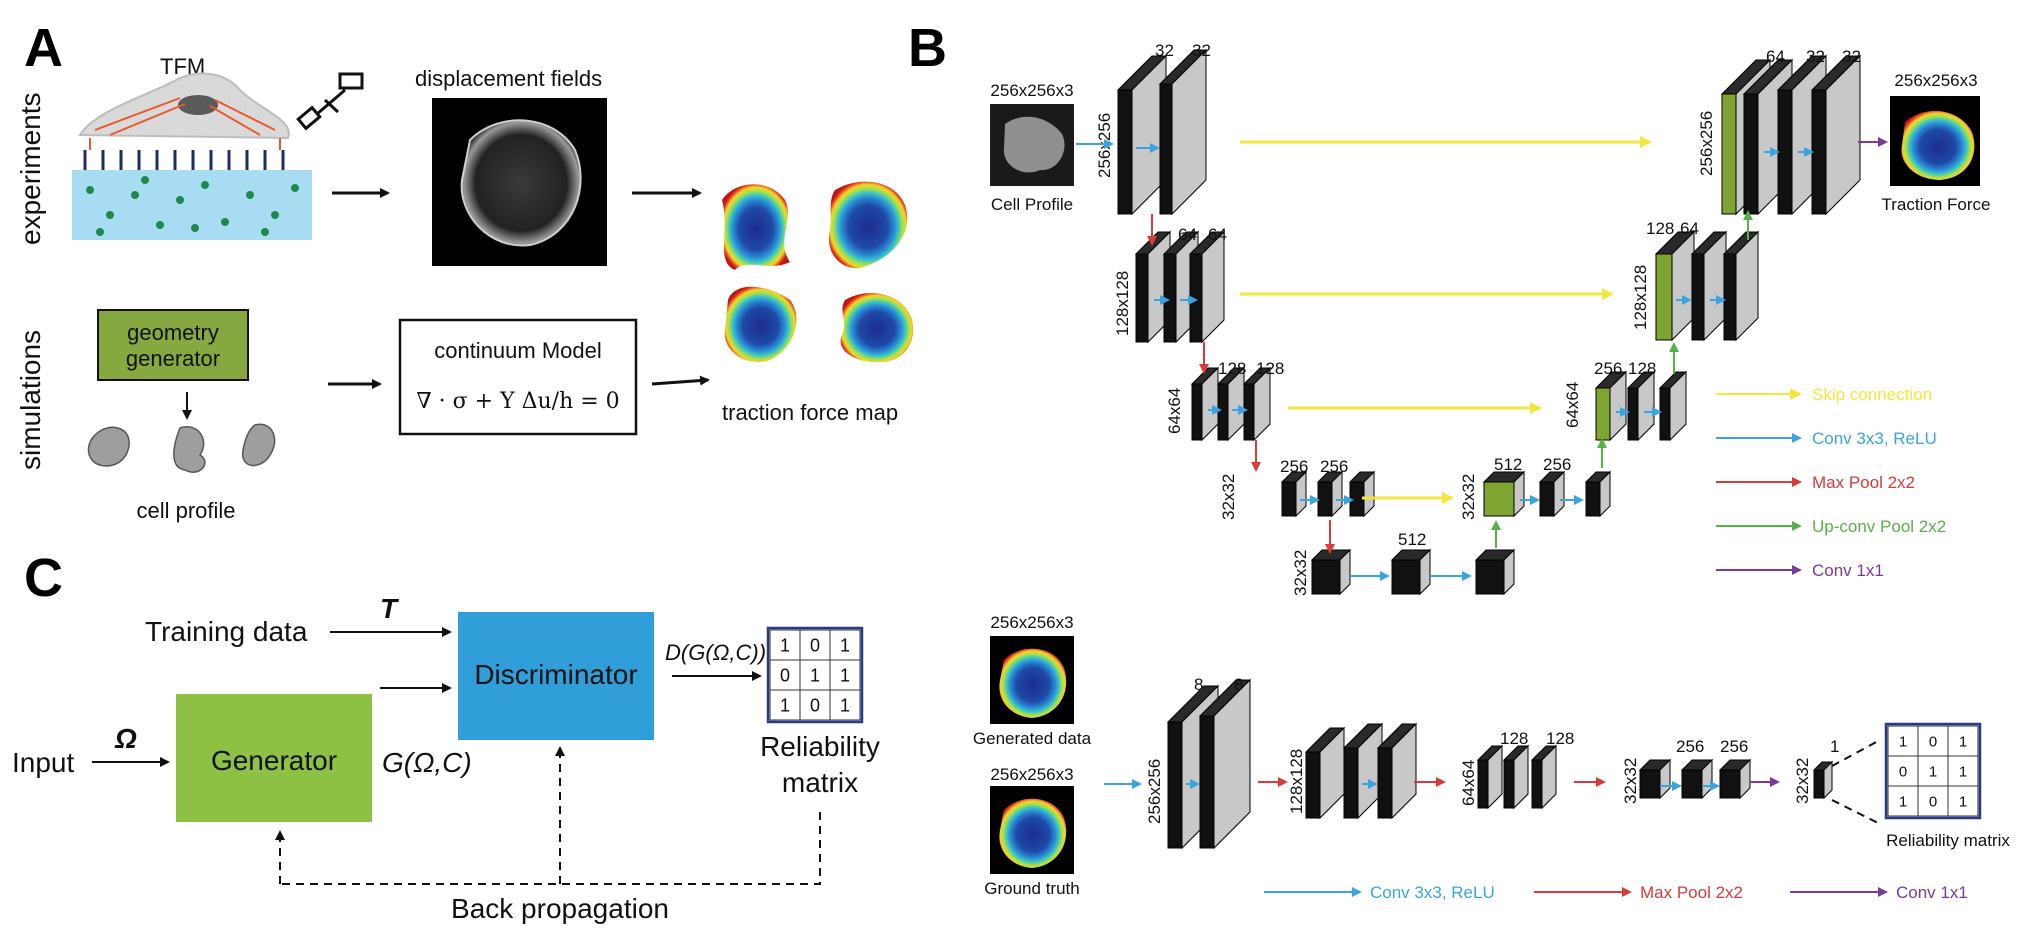  What do you see at coordinates (1122, 303) in the screenshot?
I see `size-enc2: 128x128` at bounding box center [1122, 303].